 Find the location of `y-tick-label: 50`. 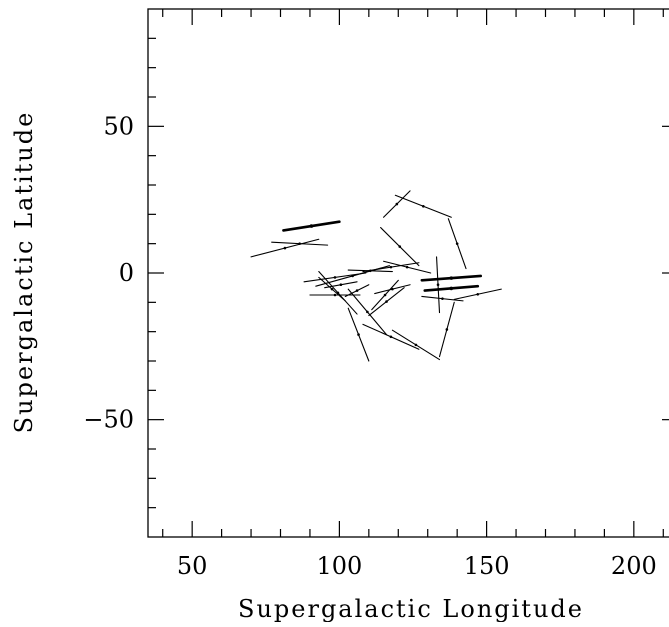

y-tick-label: 50 is located at coordinates (118, 126).